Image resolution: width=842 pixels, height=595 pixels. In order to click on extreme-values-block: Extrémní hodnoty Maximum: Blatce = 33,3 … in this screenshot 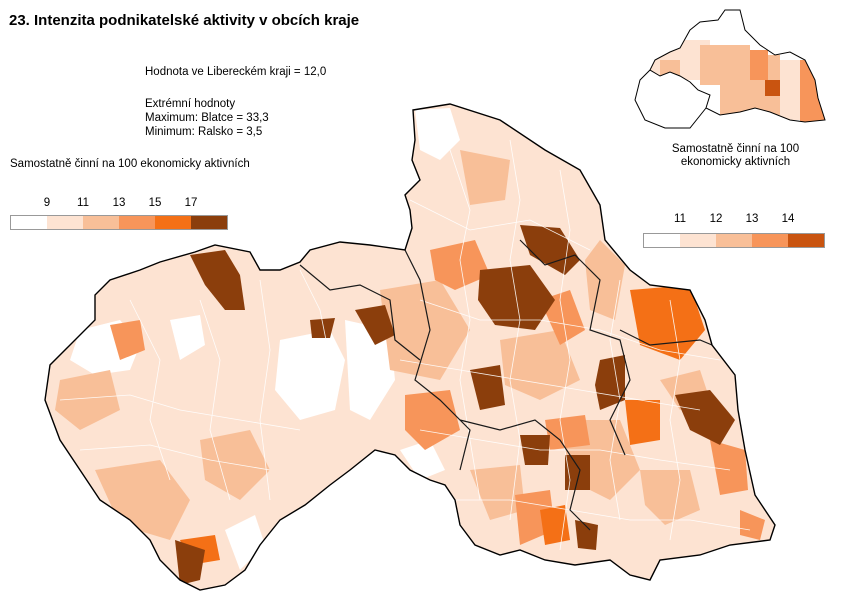, I will do `click(207, 118)`.